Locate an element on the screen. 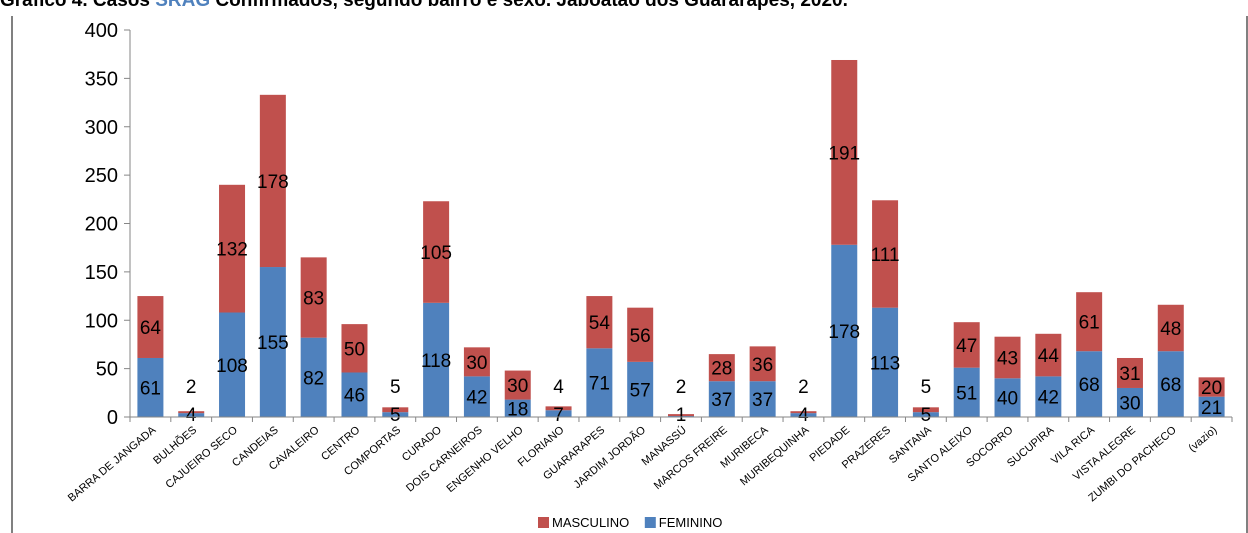 The image size is (1248, 533). legend: MASCULINO FEMININO is located at coordinates (630, 522).